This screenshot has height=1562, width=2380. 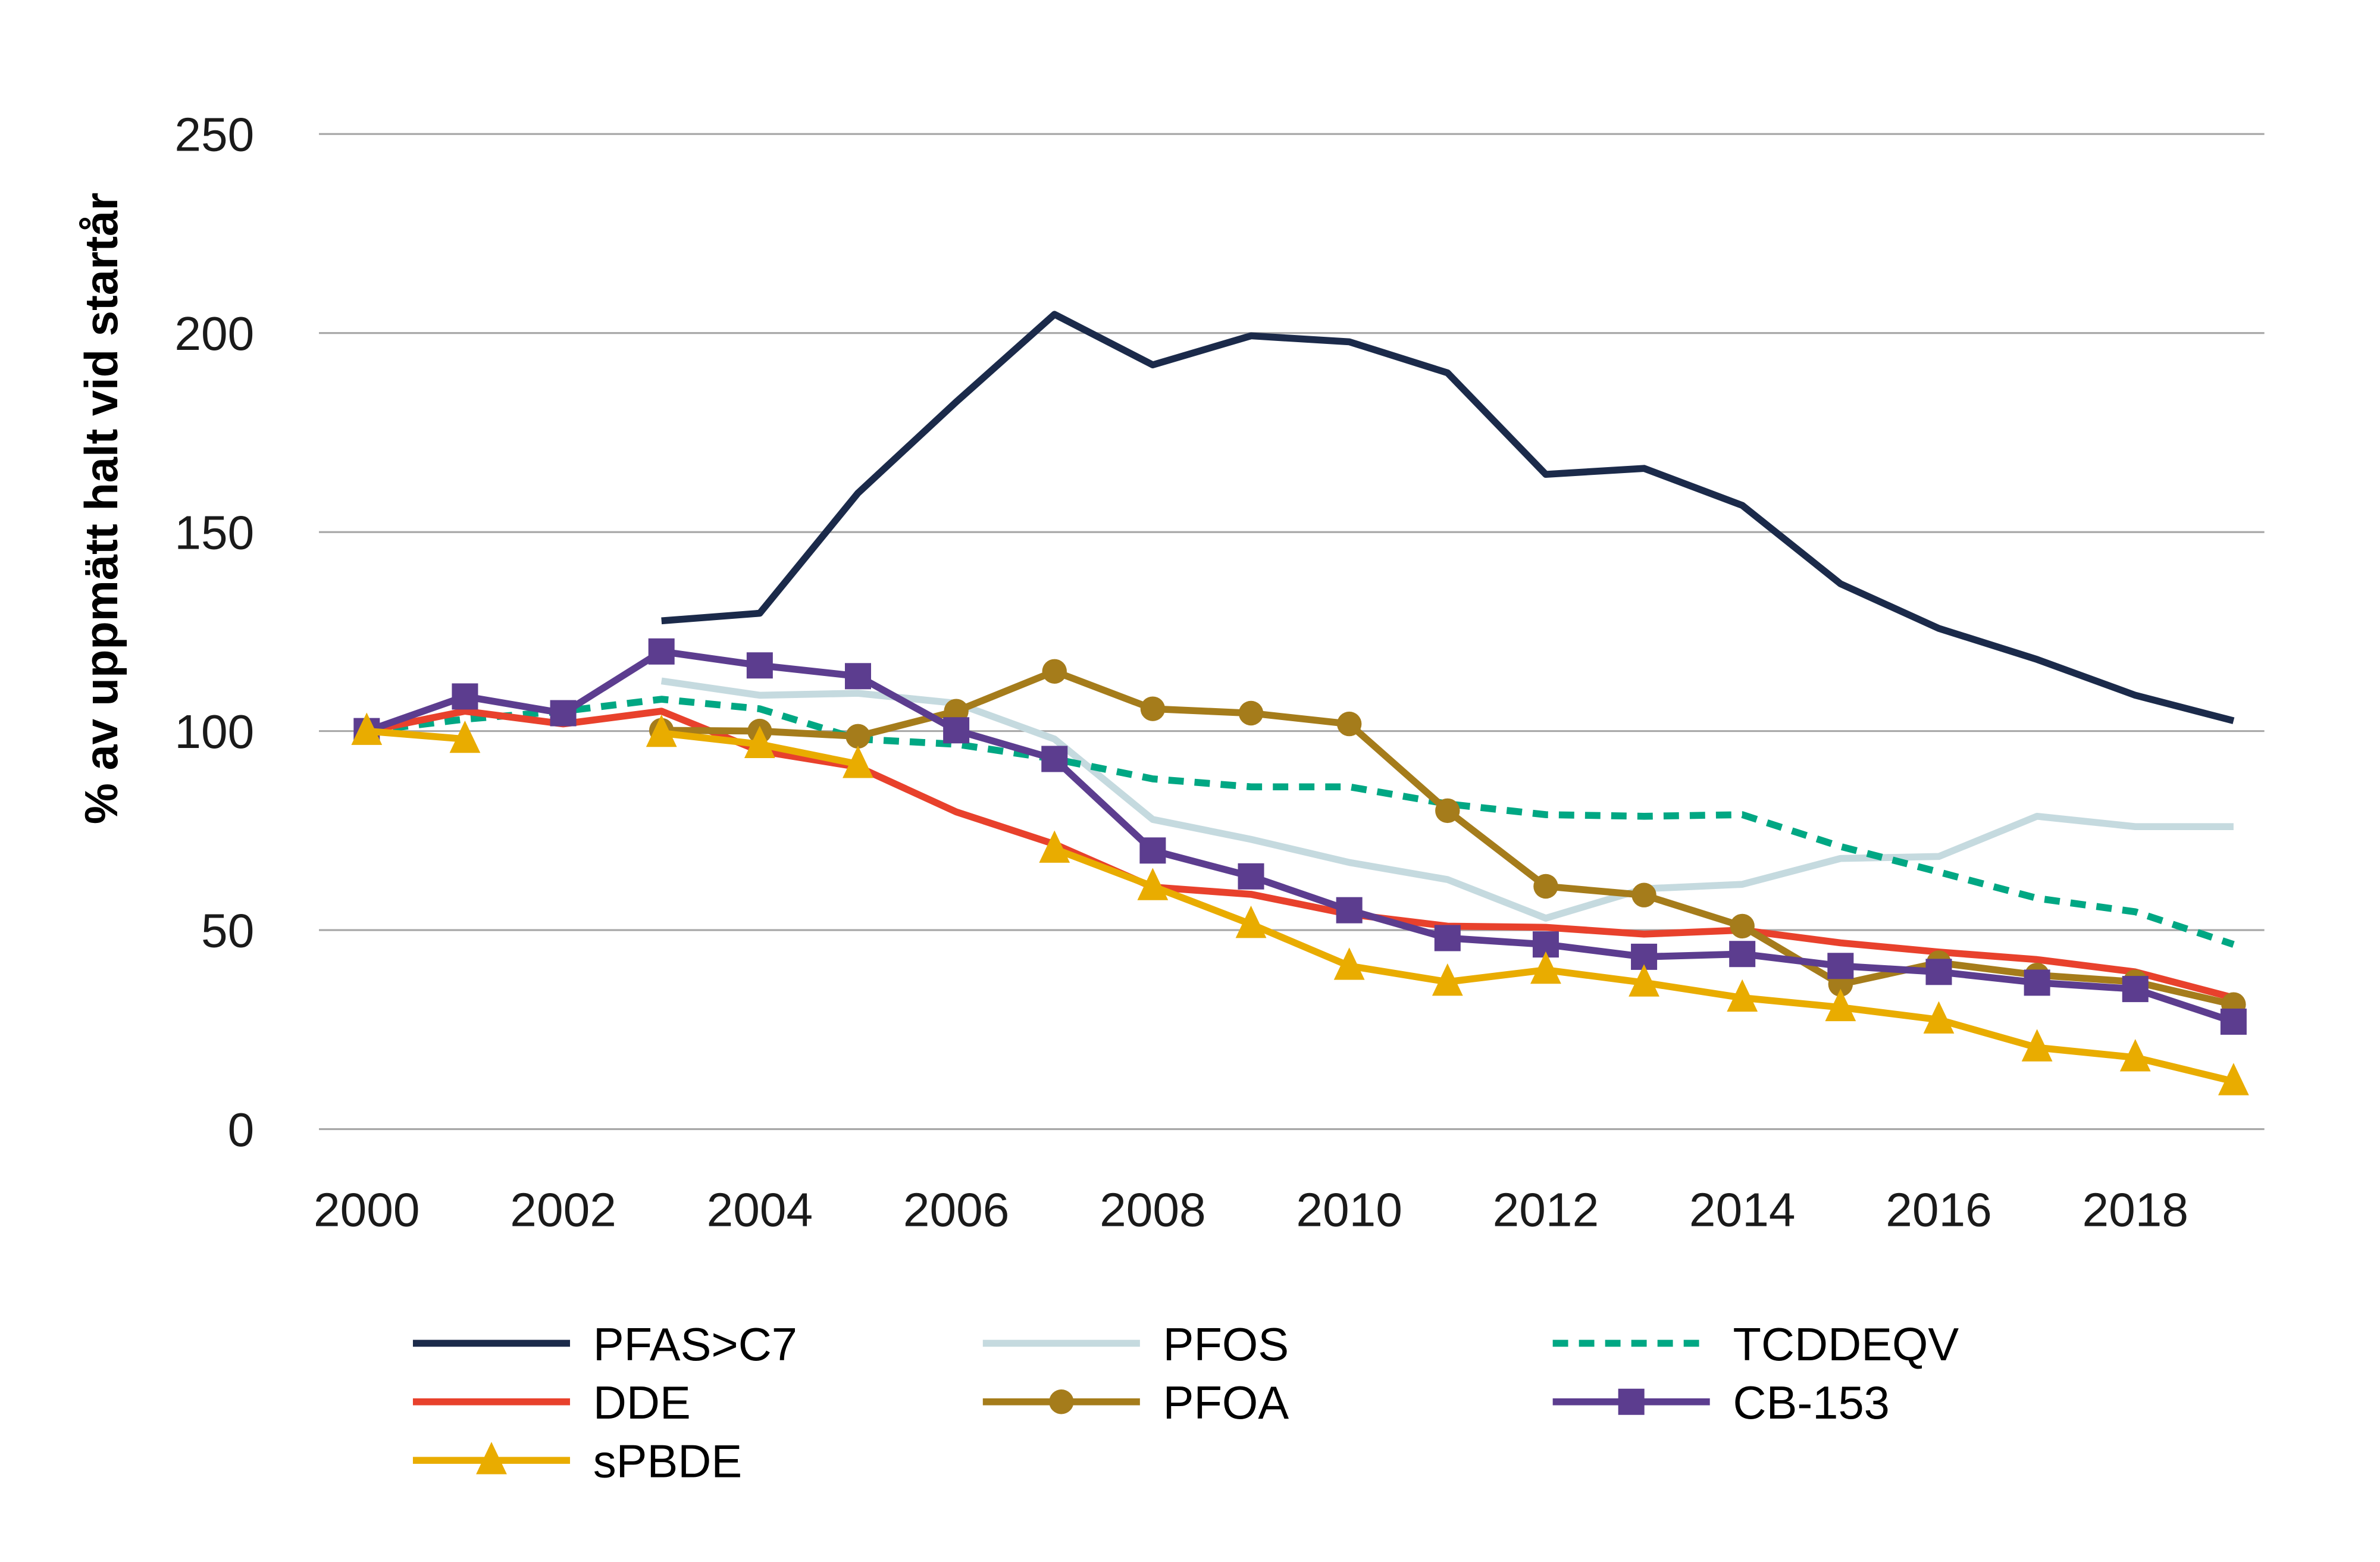 I want to click on legend-item: PFAS>C7, so click(x=604, y=1344).